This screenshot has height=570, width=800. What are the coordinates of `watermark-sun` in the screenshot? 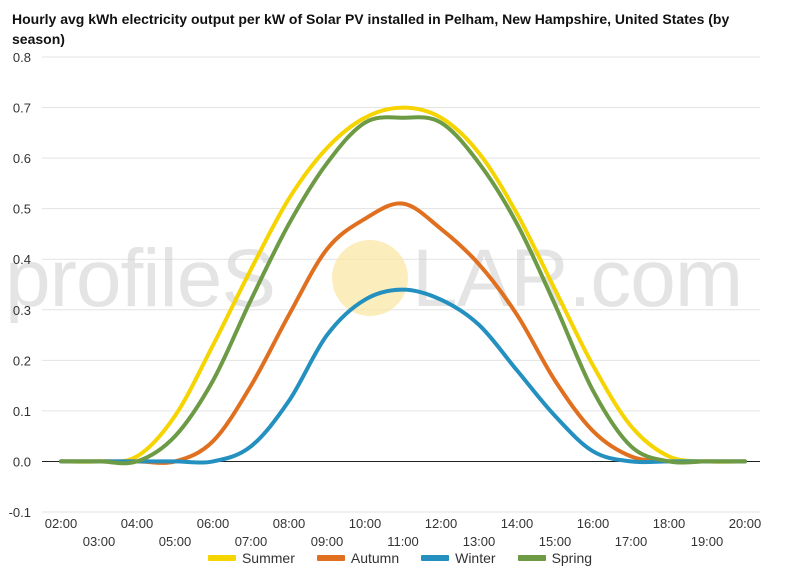 It's located at (370, 278).